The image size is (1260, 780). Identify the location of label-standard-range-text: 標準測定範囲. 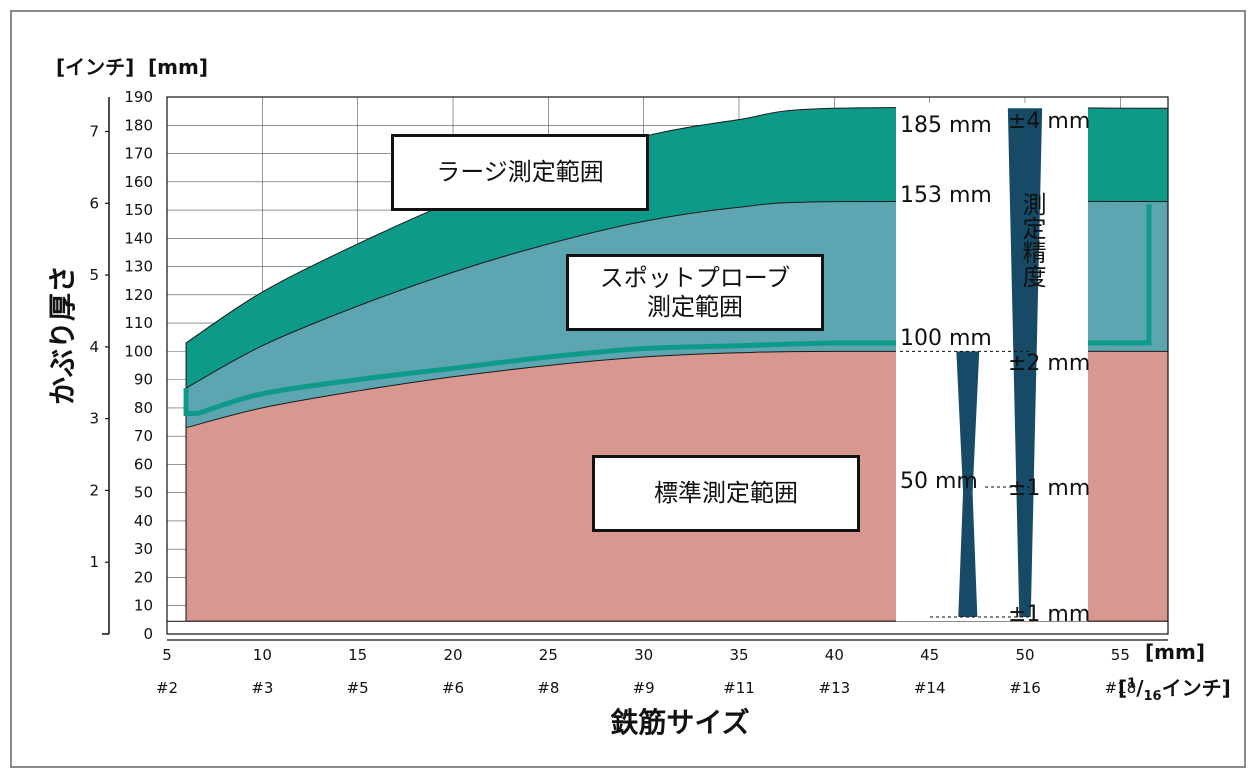
(726, 493).